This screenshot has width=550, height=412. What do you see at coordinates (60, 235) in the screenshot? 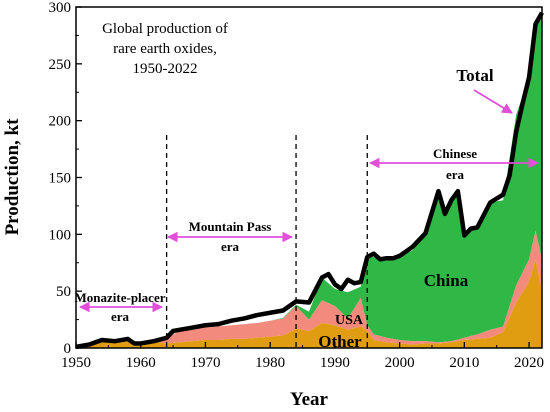
I see `y-tick-label: 100` at bounding box center [60, 235].